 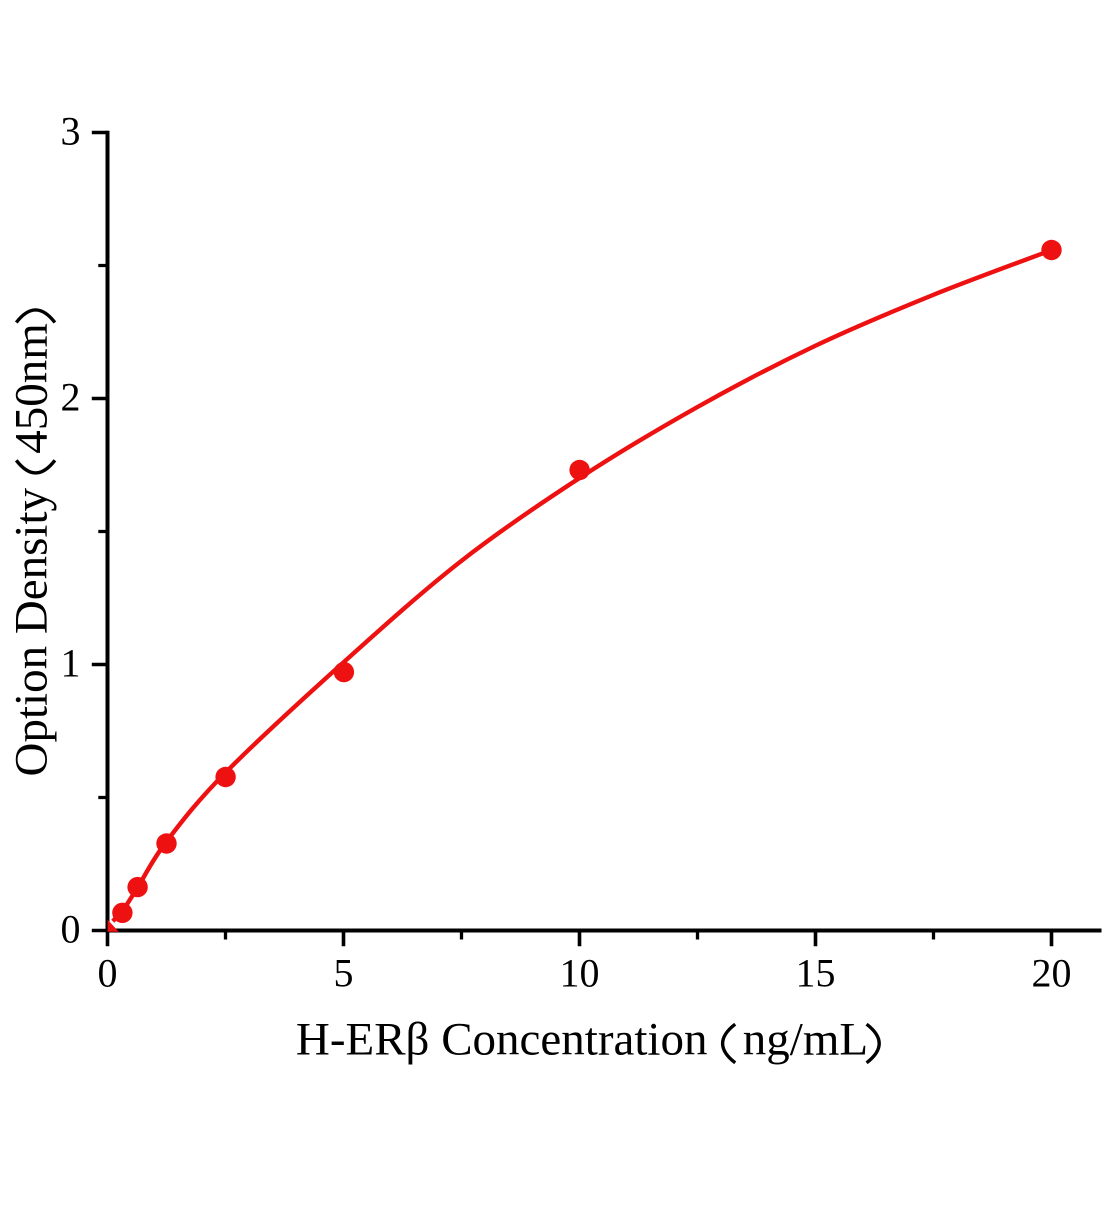 I want to click on svg-text: ng/mL, so click(x=805, y=1040).